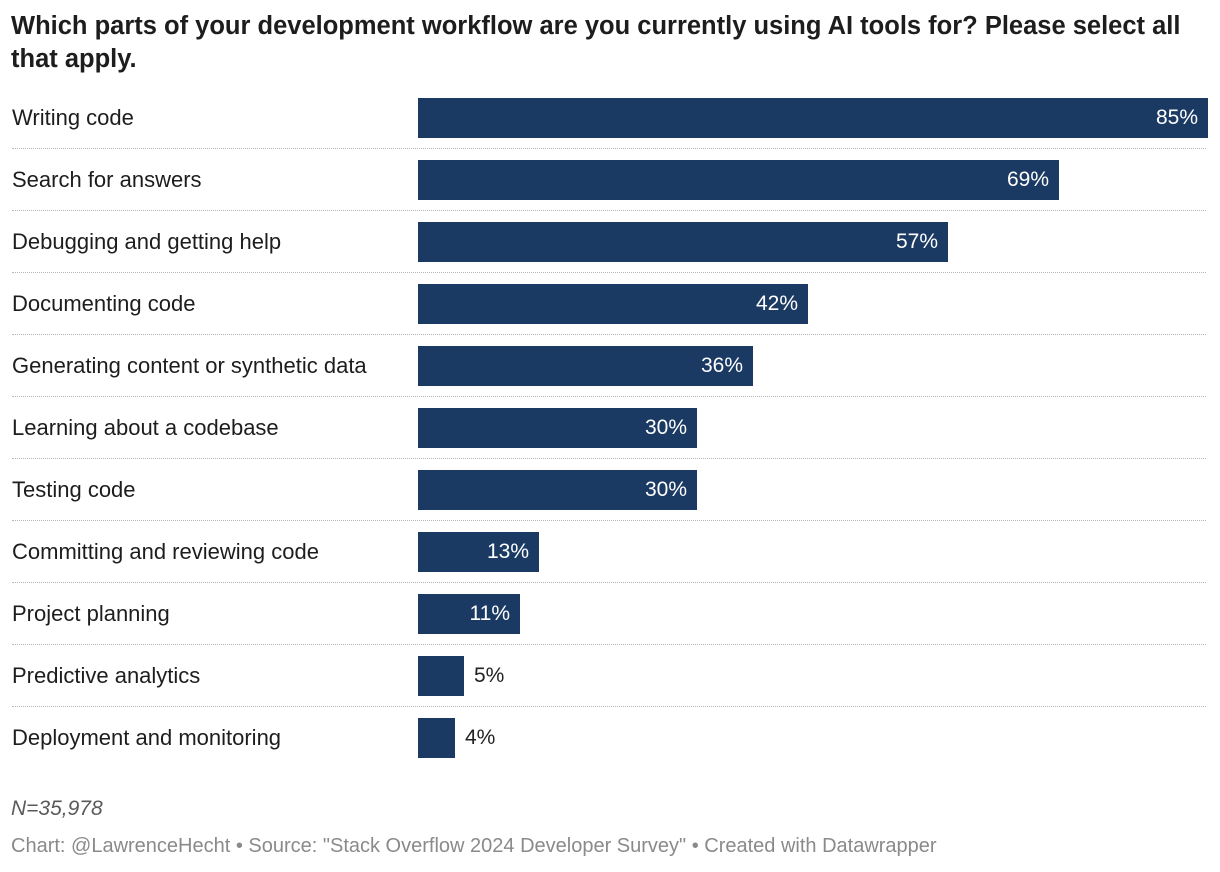  I want to click on value-label: 85%, so click(1176, 117).